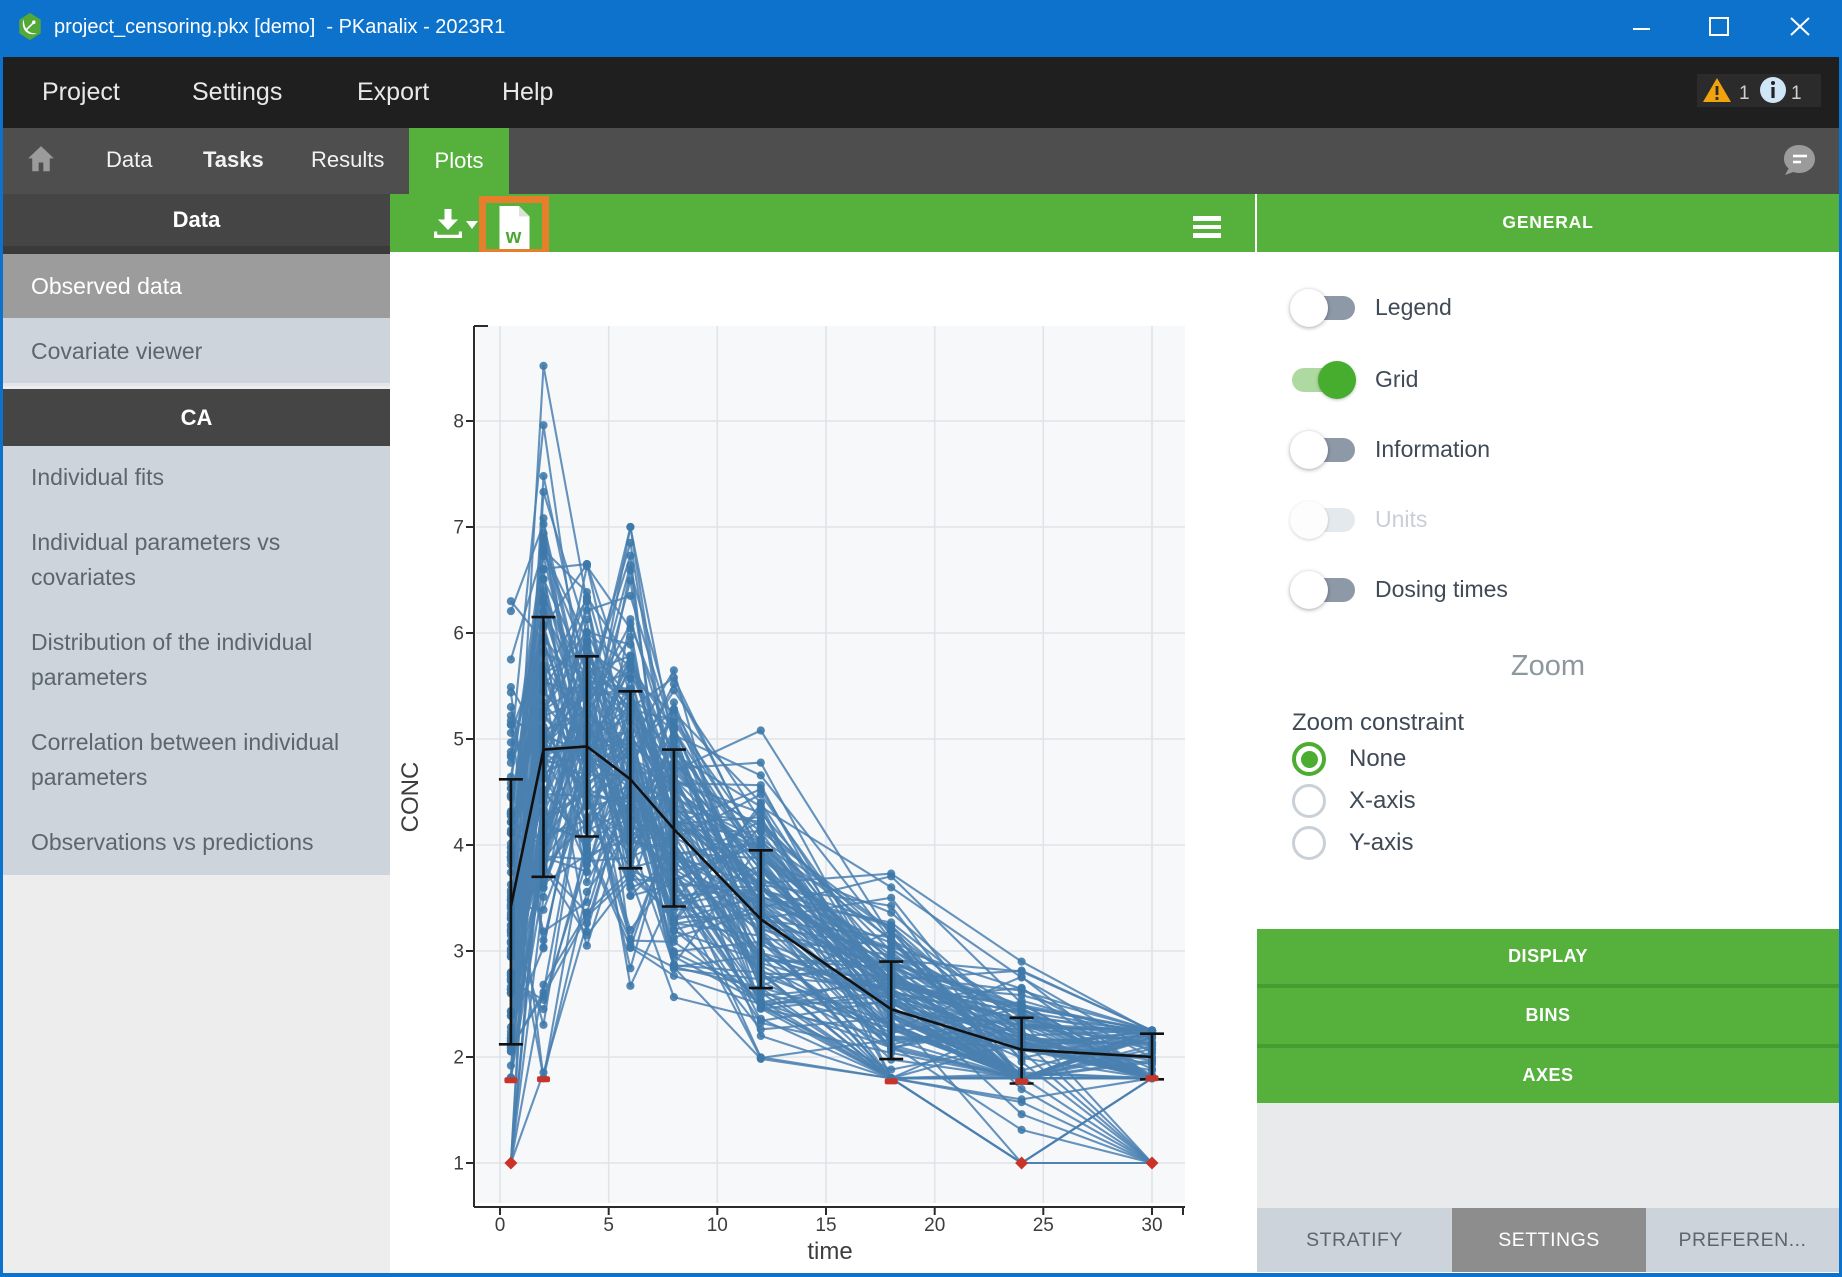 This screenshot has height=1277, width=1842. I want to click on svg-text: 3, so click(458, 952).